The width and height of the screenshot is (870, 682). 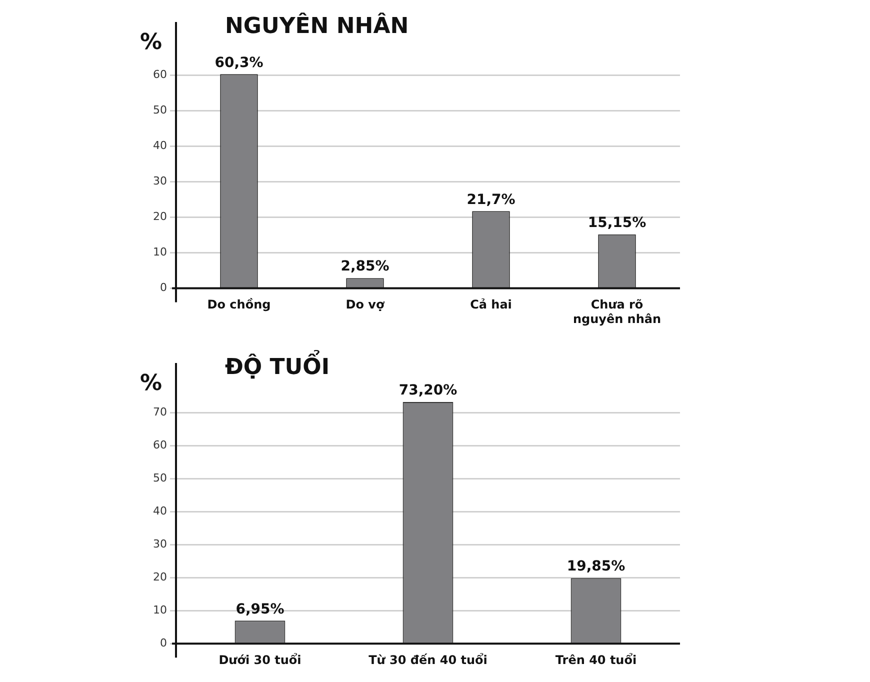 What do you see at coordinates (239, 305) in the screenshot?
I see `x-tick-label: Do chồng` at bounding box center [239, 305].